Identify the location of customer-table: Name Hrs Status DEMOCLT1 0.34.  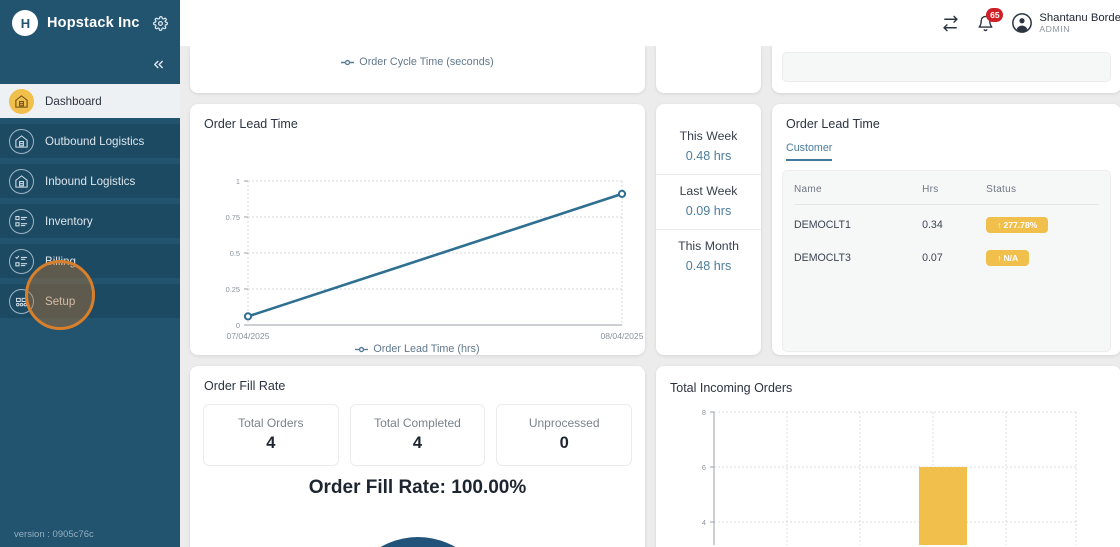
(946, 221).